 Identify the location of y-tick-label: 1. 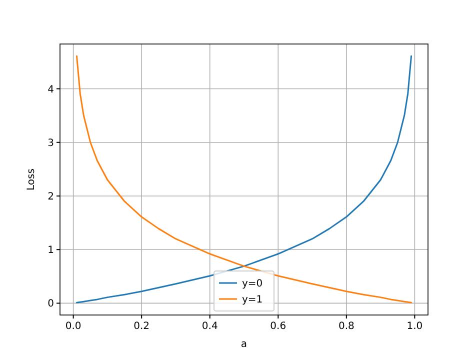
(51, 250).